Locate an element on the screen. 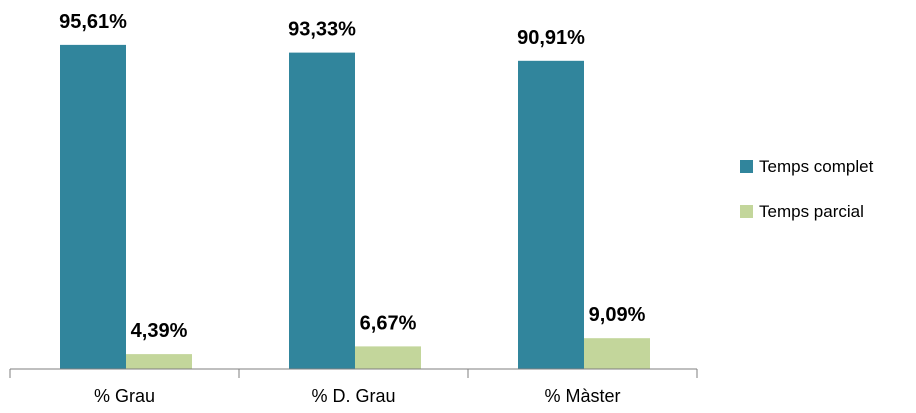 This screenshot has height=413, width=916. x-axis-labels: % Grau % D. Grau % Màster is located at coordinates (357, 396).